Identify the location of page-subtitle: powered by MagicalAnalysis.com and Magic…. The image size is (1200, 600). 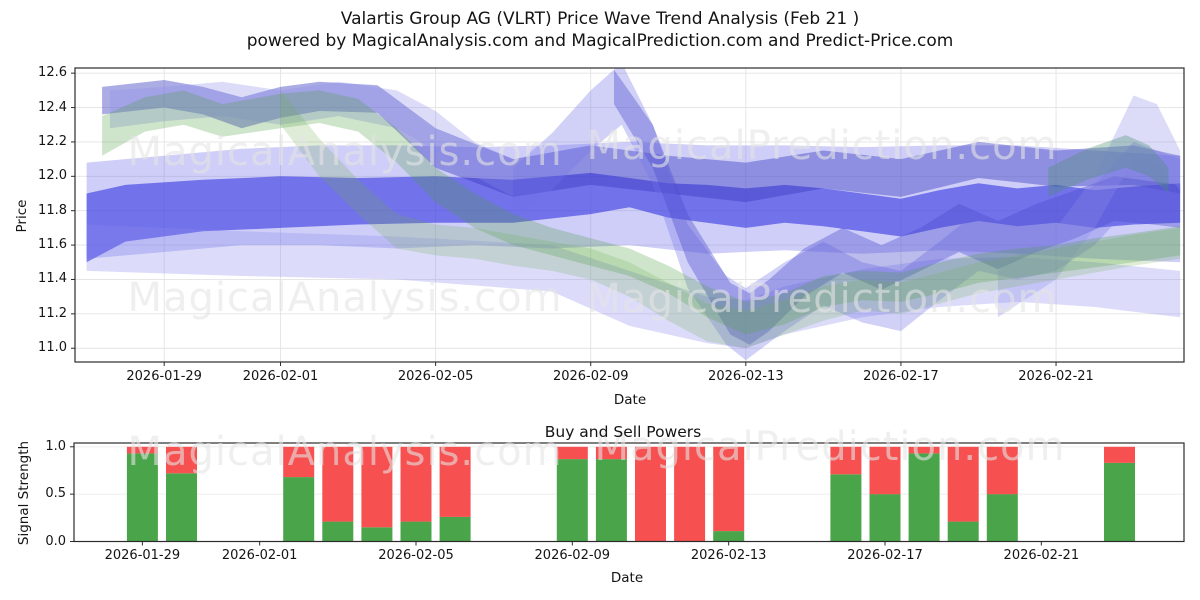
(600, 41).